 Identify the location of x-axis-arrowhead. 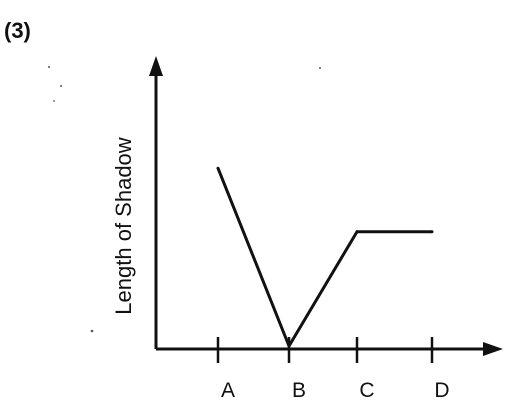
(493, 349).